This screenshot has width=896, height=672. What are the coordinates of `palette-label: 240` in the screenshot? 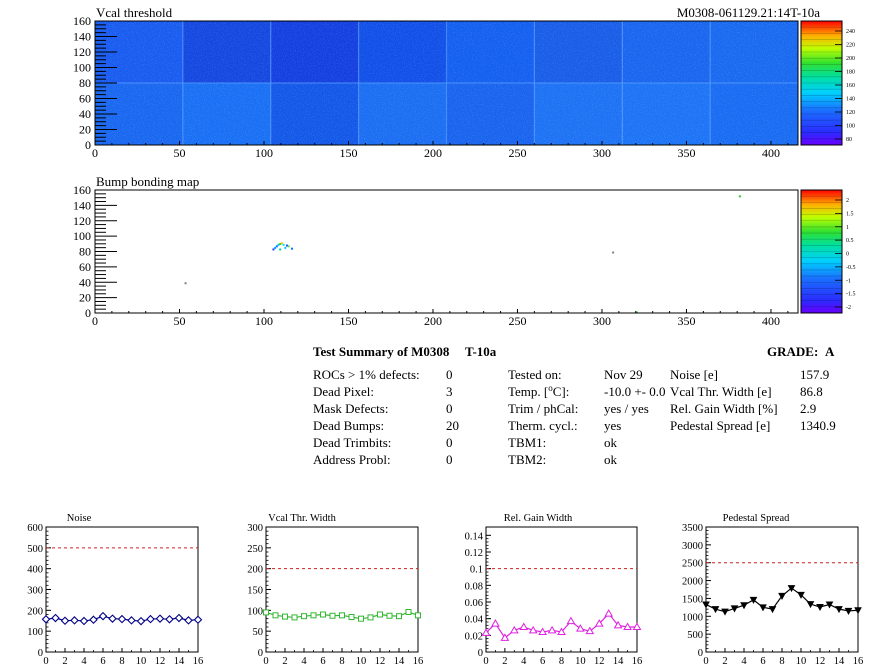 It's located at (850, 32).